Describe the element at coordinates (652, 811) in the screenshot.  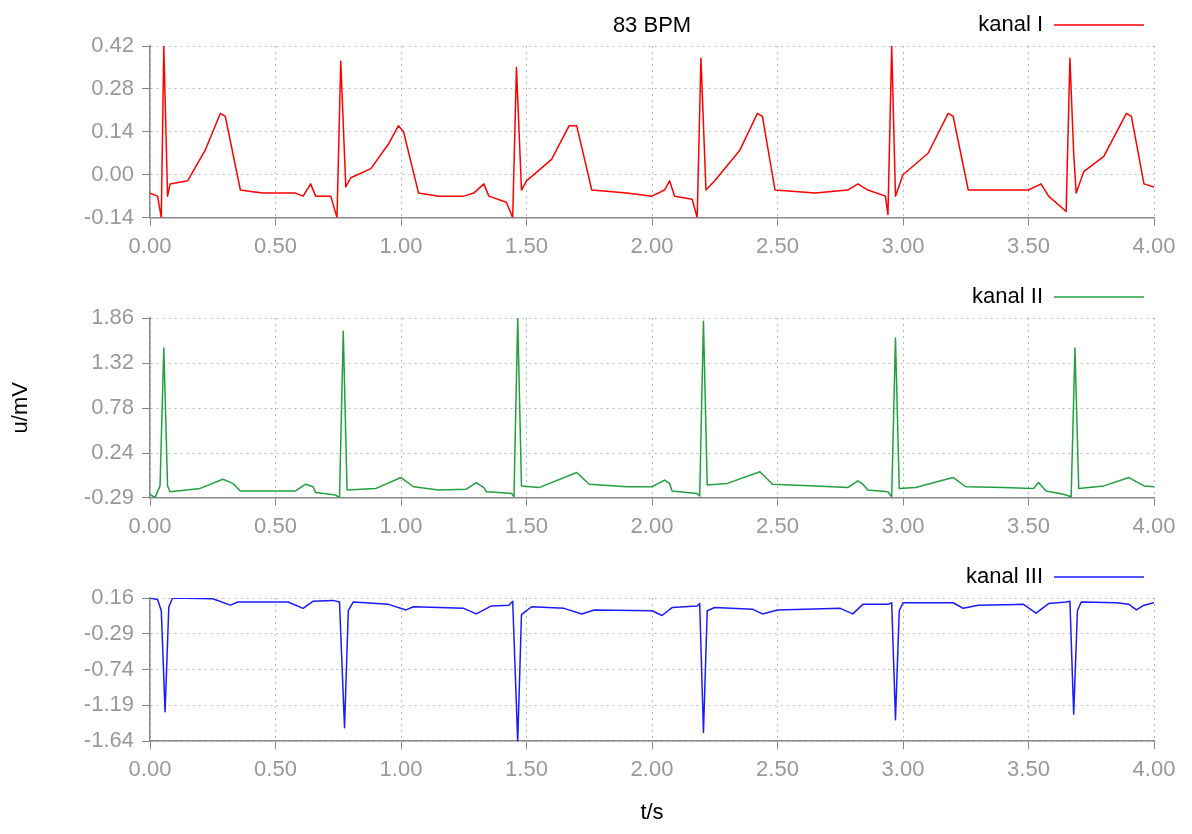
I see `x-axis-title: t/s` at that location.